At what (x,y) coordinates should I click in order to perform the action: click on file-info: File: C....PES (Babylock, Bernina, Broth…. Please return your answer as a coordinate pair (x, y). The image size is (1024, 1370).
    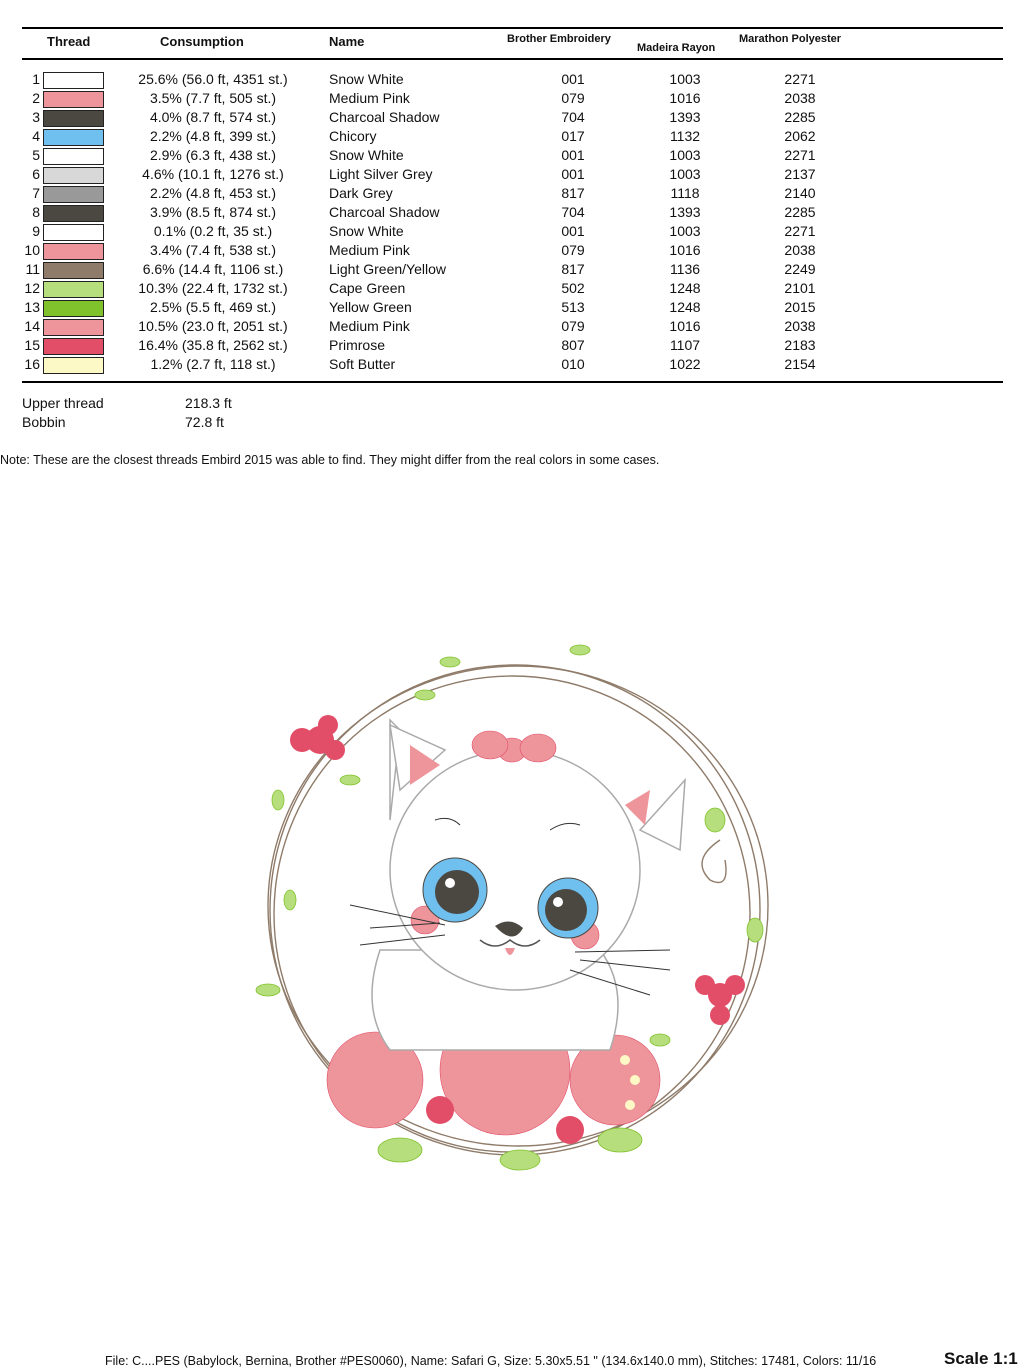
    Looking at the image, I should click on (491, 1361).